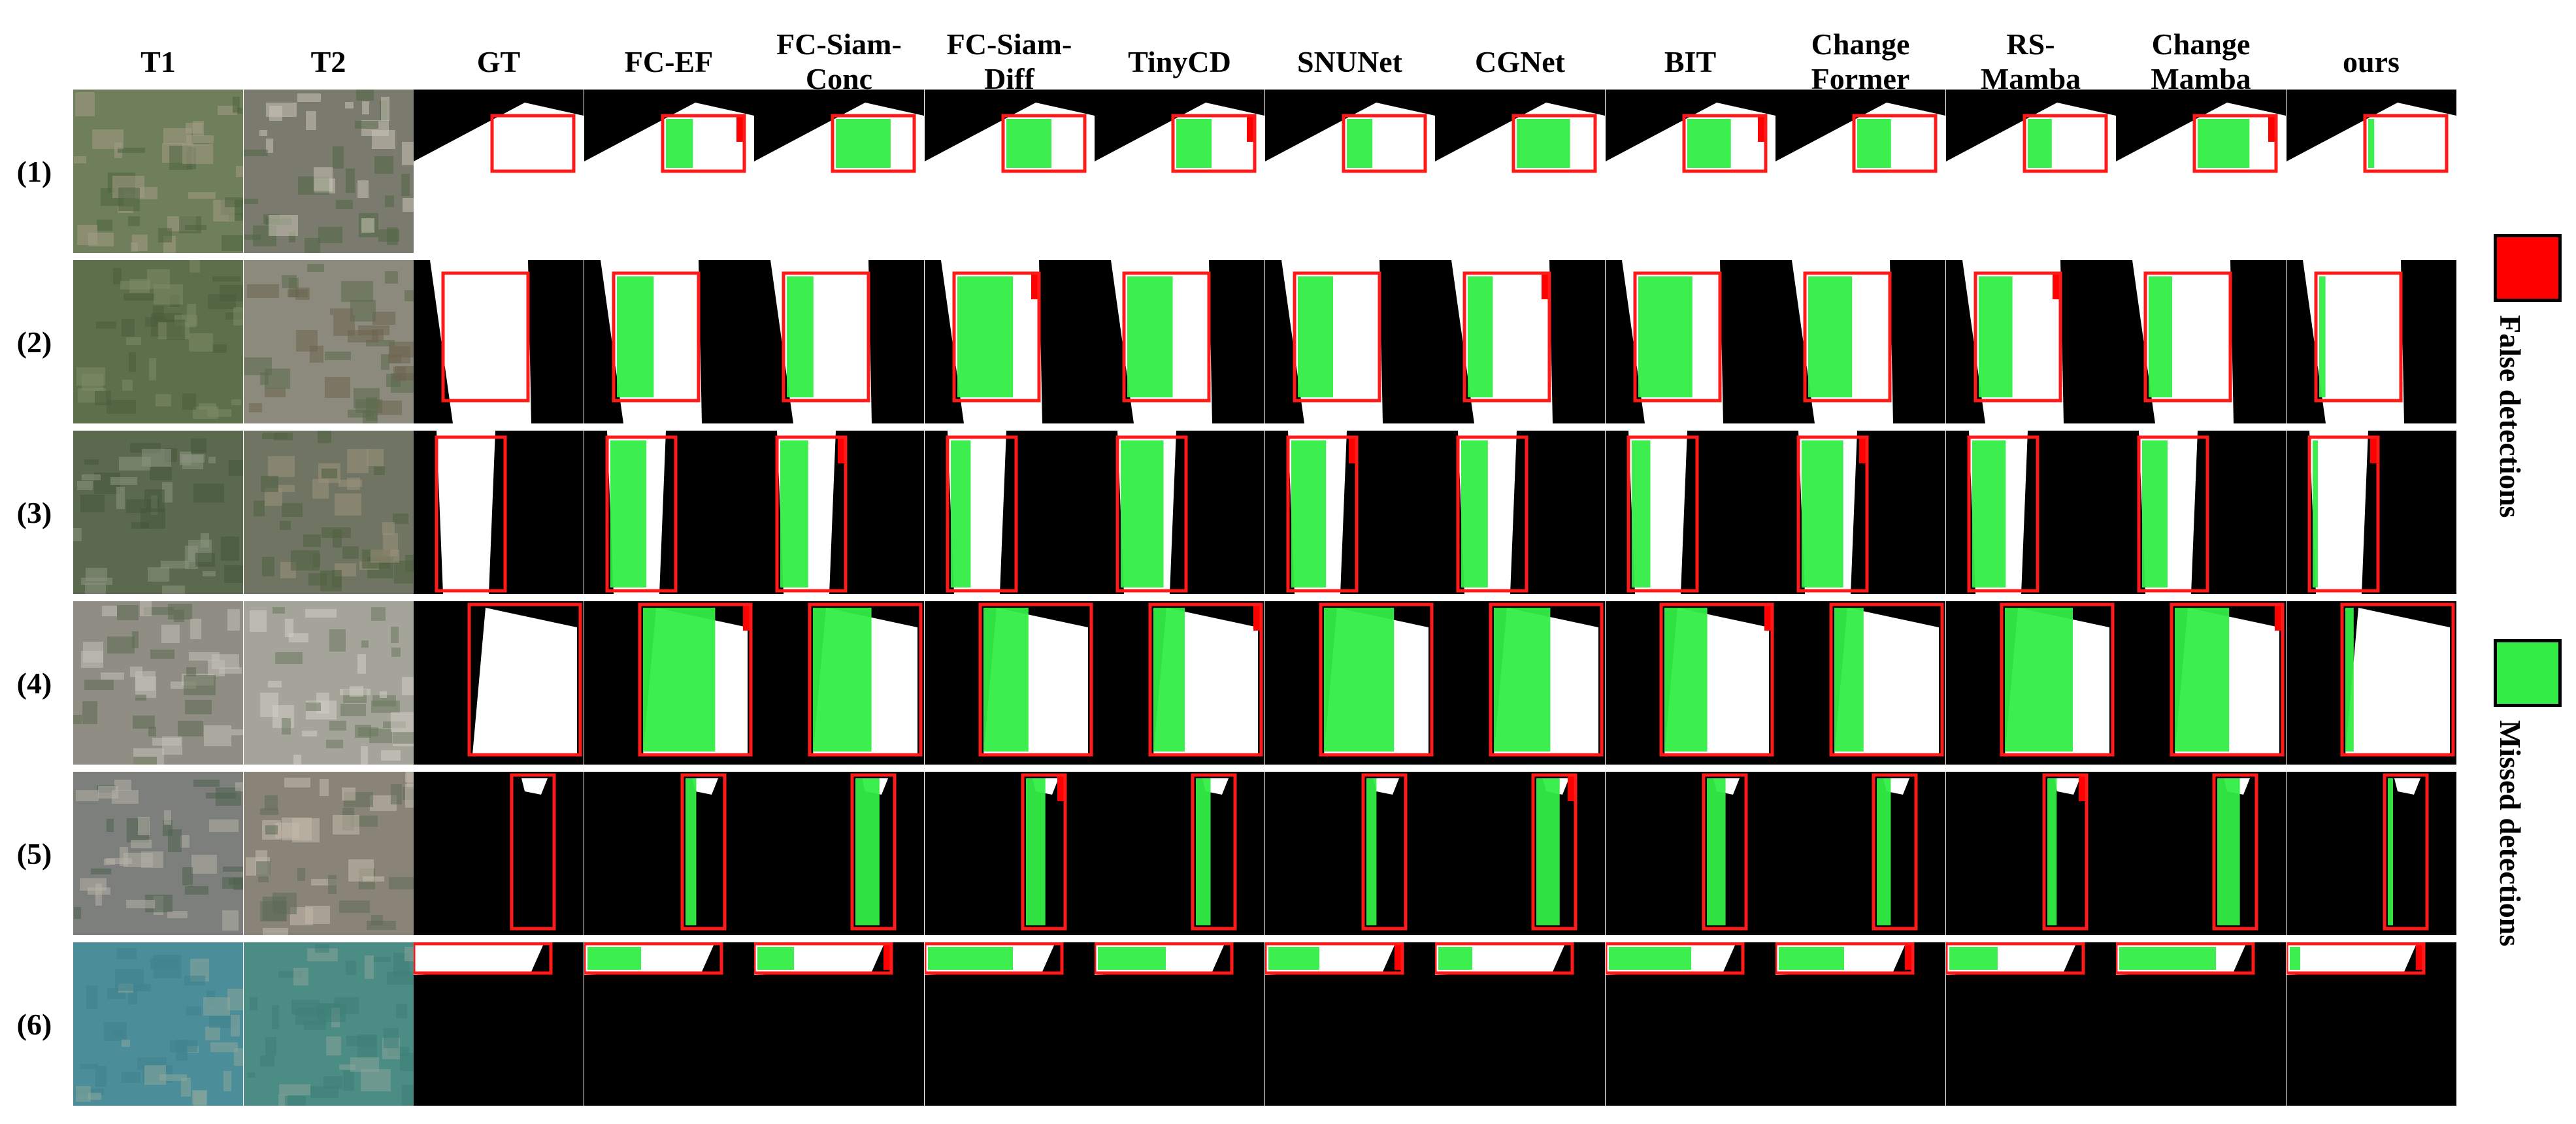  I want to click on column-header: FC-Siam- Diff, so click(1009, 61).